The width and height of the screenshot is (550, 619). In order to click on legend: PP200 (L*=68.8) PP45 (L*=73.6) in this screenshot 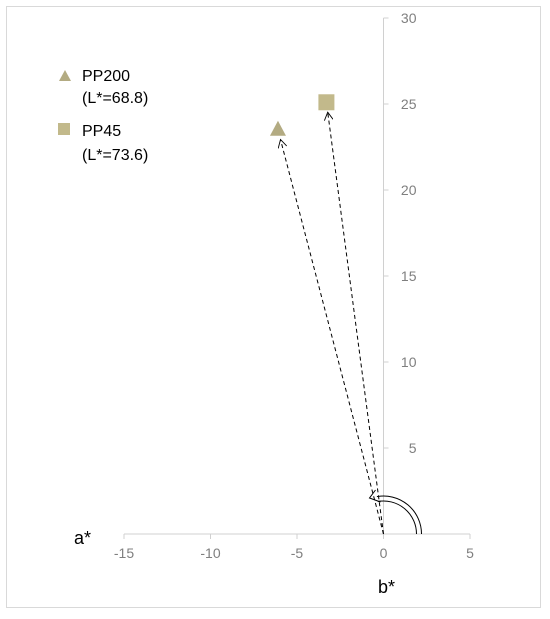, I will do `click(103, 116)`.